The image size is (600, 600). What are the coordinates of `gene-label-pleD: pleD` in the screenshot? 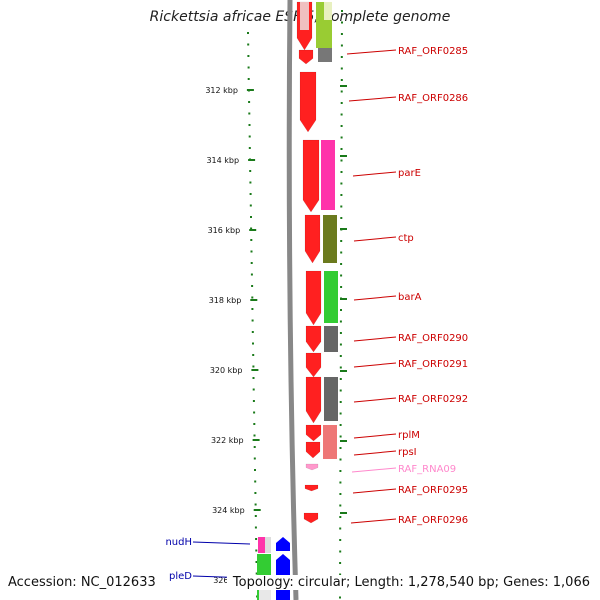 It's located at (180, 576).